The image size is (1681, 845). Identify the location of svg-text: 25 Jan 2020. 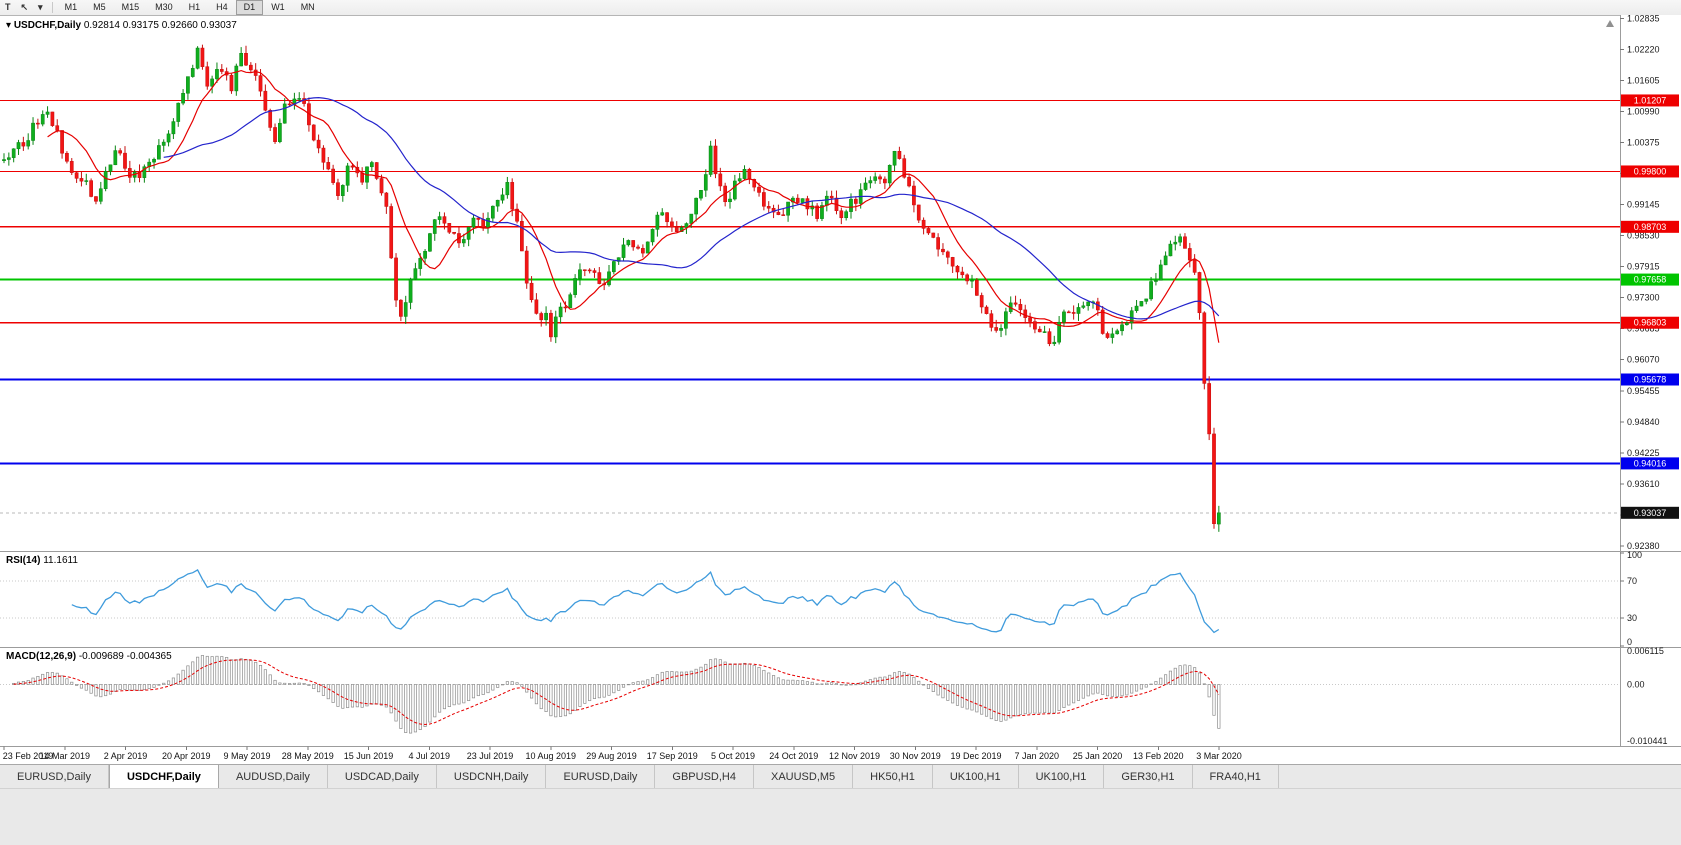
(1098, 756).